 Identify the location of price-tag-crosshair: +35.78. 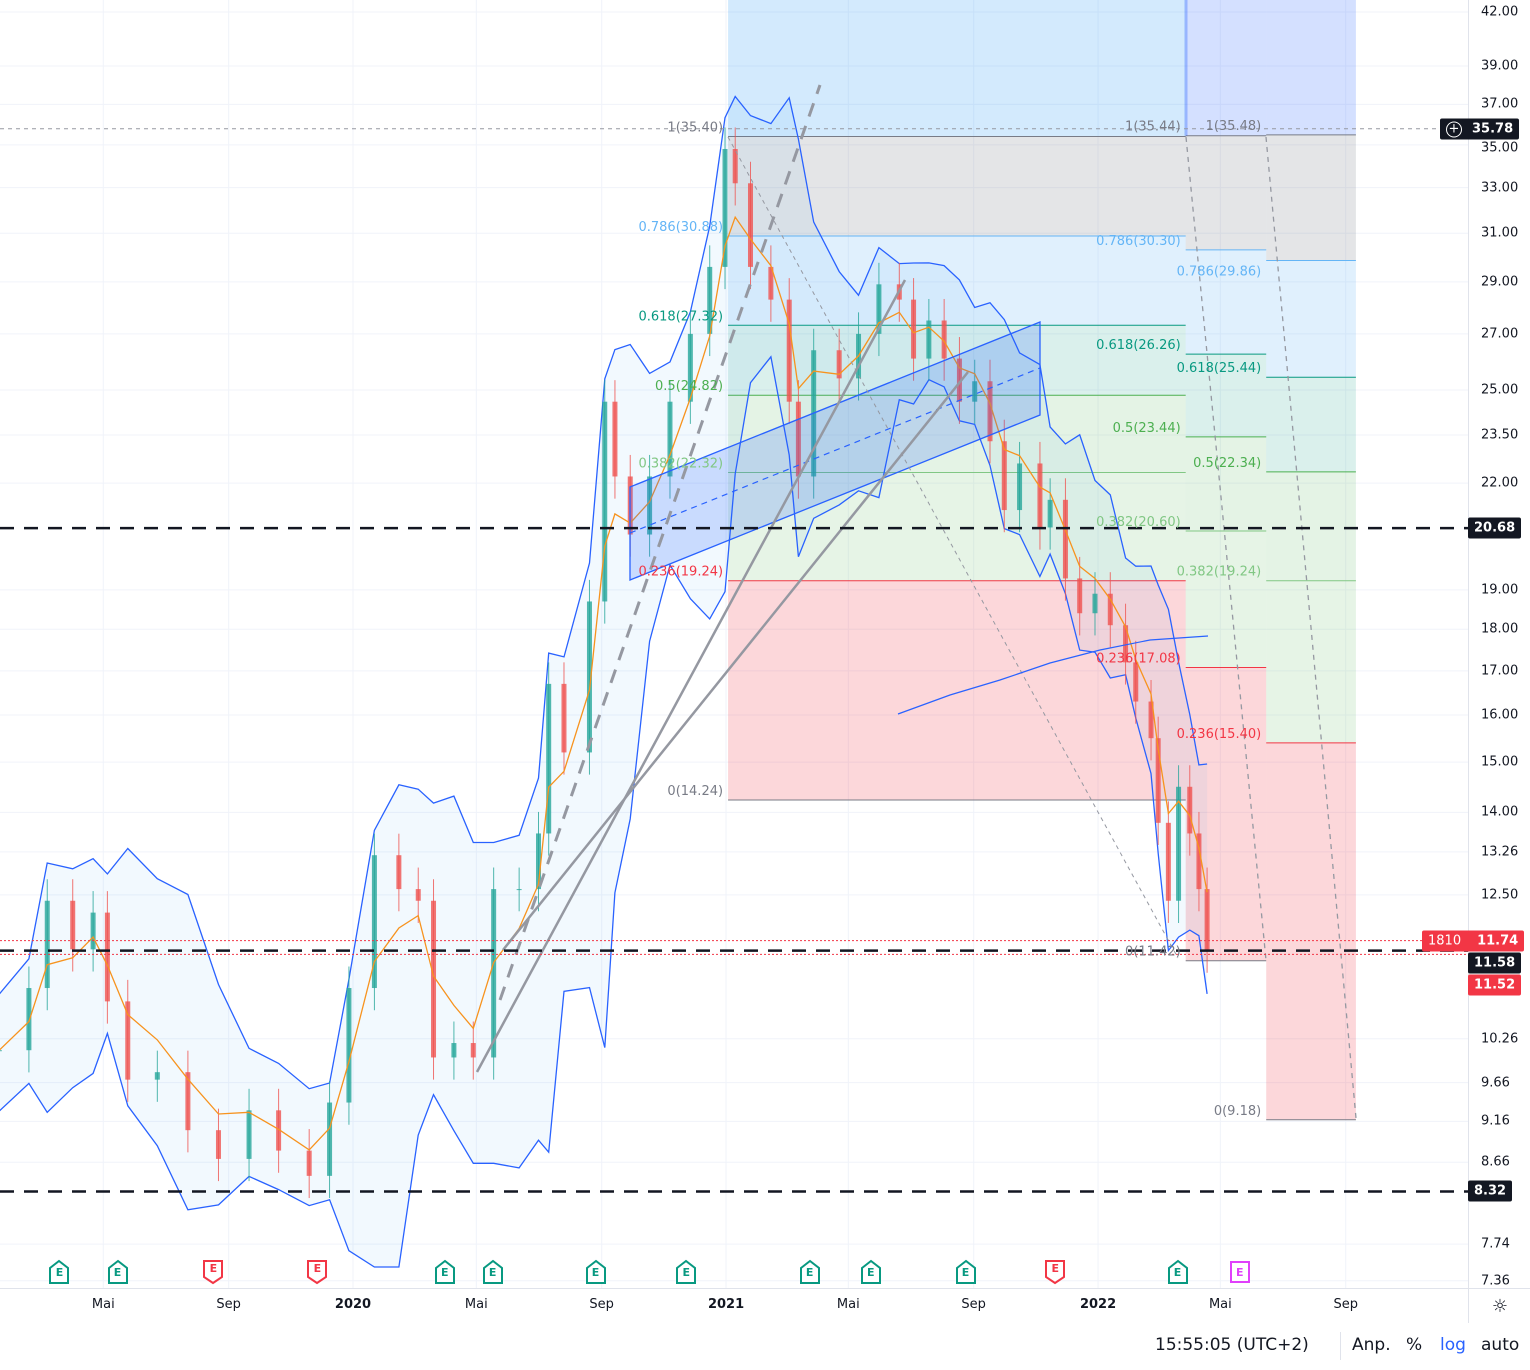
(1480, 129).